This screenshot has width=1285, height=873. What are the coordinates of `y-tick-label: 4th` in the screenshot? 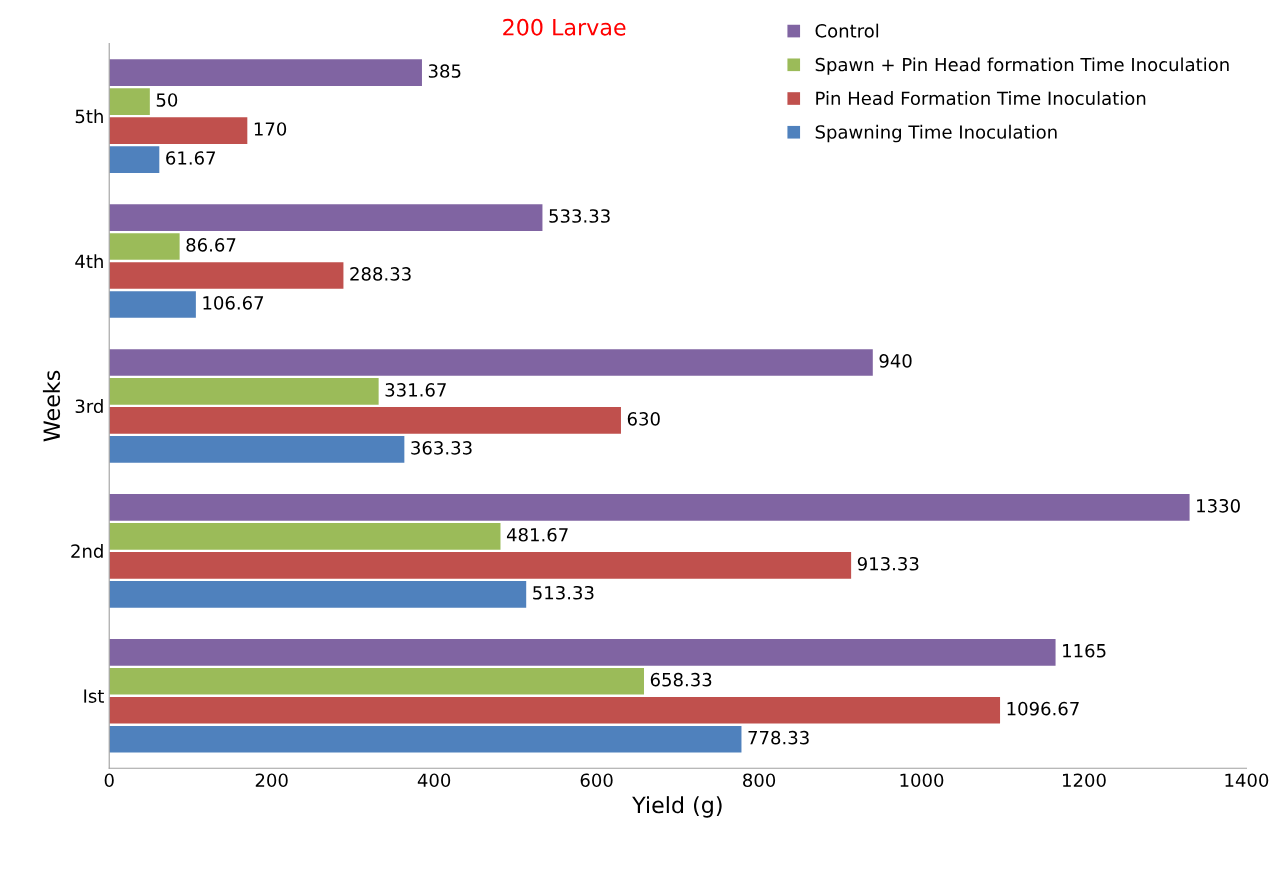 It's located at (89, 261).